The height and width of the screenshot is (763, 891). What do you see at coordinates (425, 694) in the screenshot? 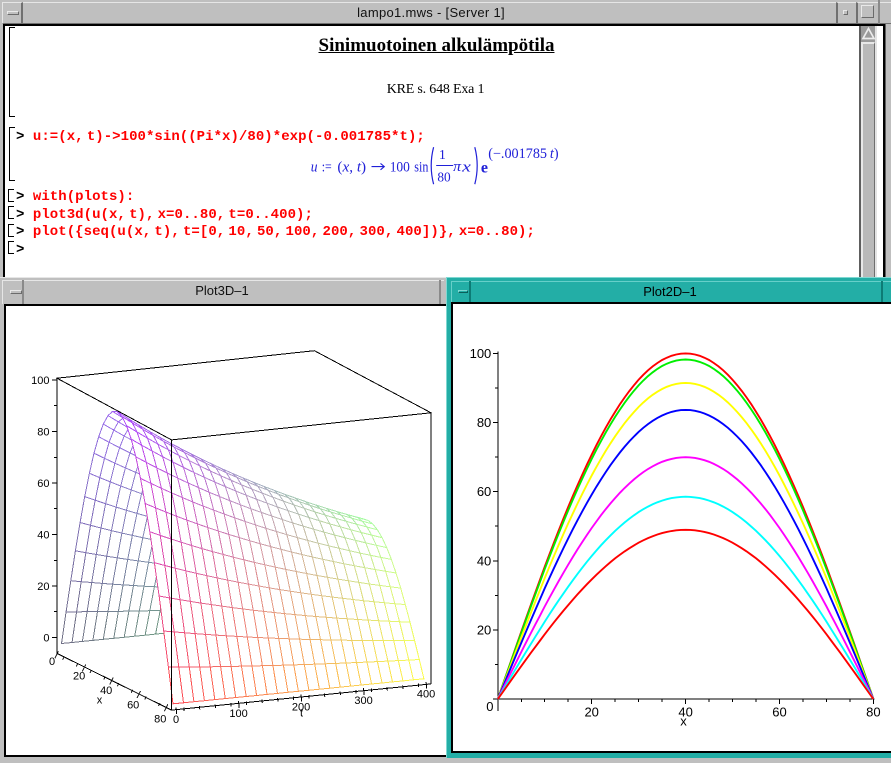
I see `svg-text: 400` at bounding box center [425, 694].